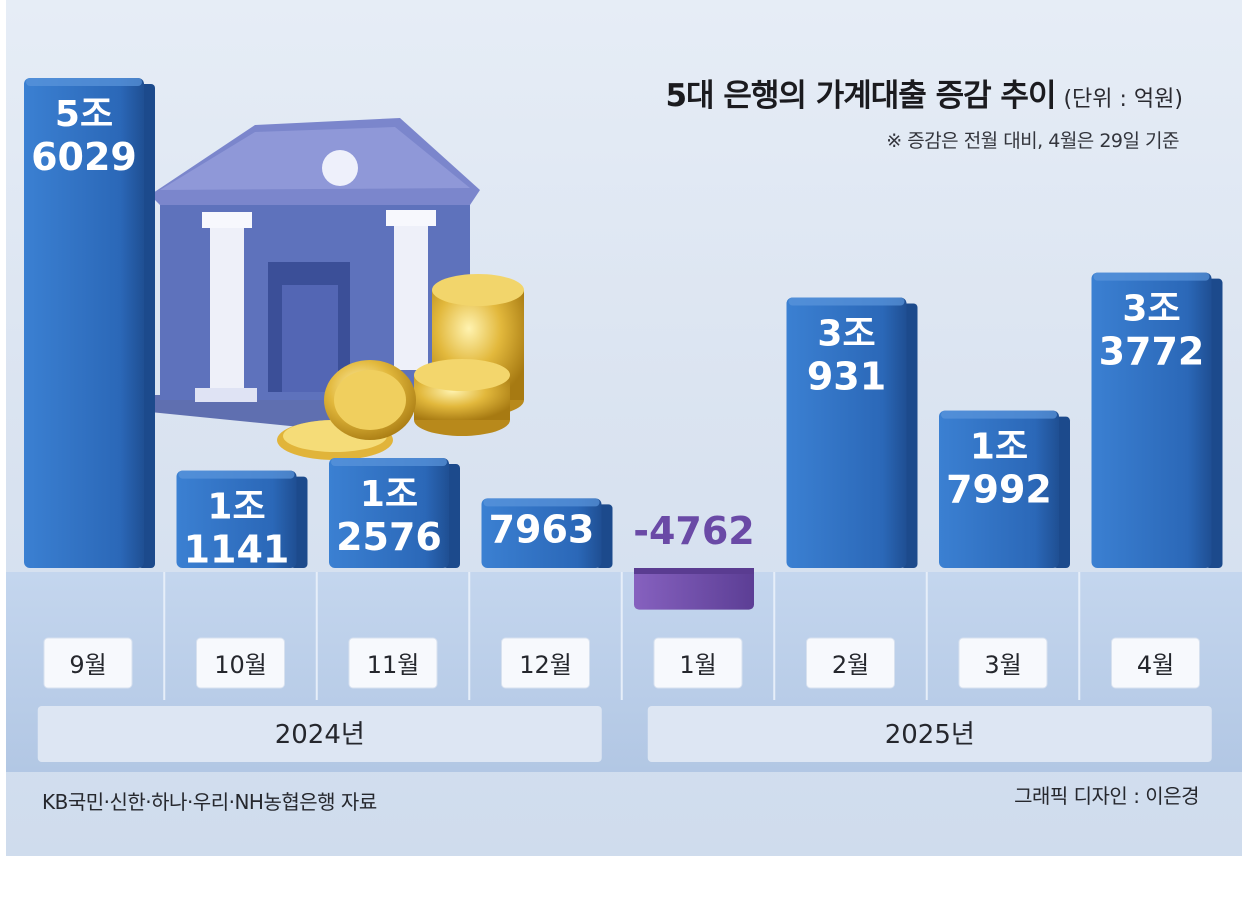  Describe the element at coordinates (84, 114) in the screenshot. I see `value-label: 5조` at that location.